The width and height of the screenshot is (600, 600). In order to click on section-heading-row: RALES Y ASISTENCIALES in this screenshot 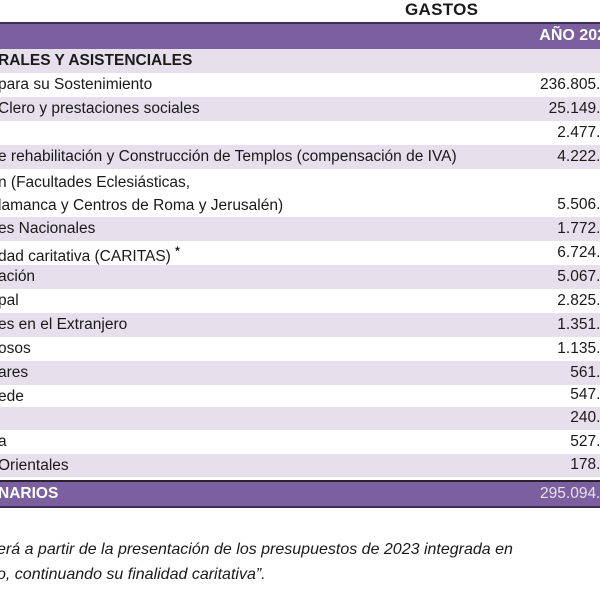, I will do `click(300, 61)`.